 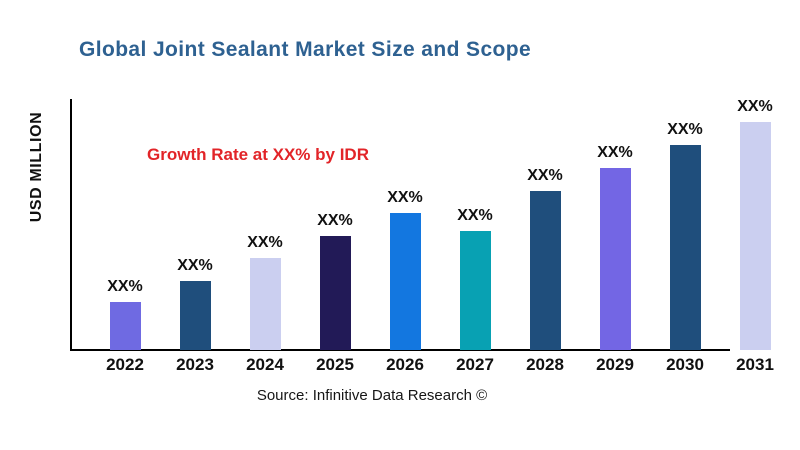 What do you see at coordinates (400, 350) in the screenshot?
I see `x-axis-line` at bounding box center [400, 350].